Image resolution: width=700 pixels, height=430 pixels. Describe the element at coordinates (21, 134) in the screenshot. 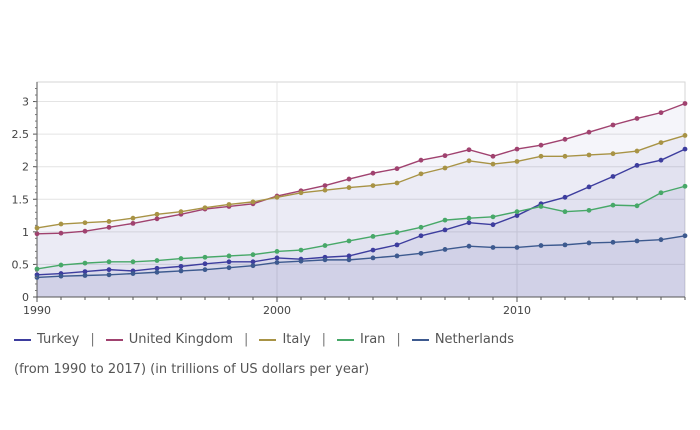

I see `y-tick-label: 2.5` at that location.